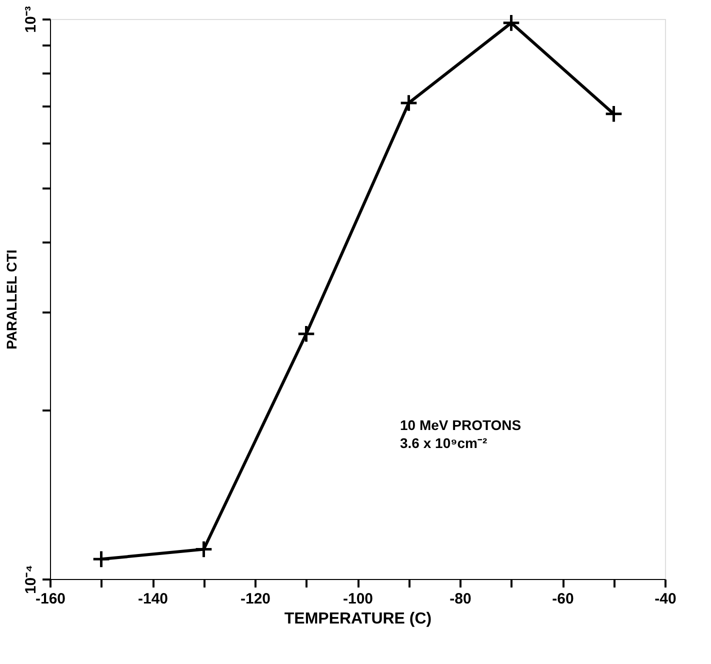  Describe the element at coordinates (444, 443) in the screenshot. I see `annotation: 3.6 x 10⁹cm⁻²` at that location.